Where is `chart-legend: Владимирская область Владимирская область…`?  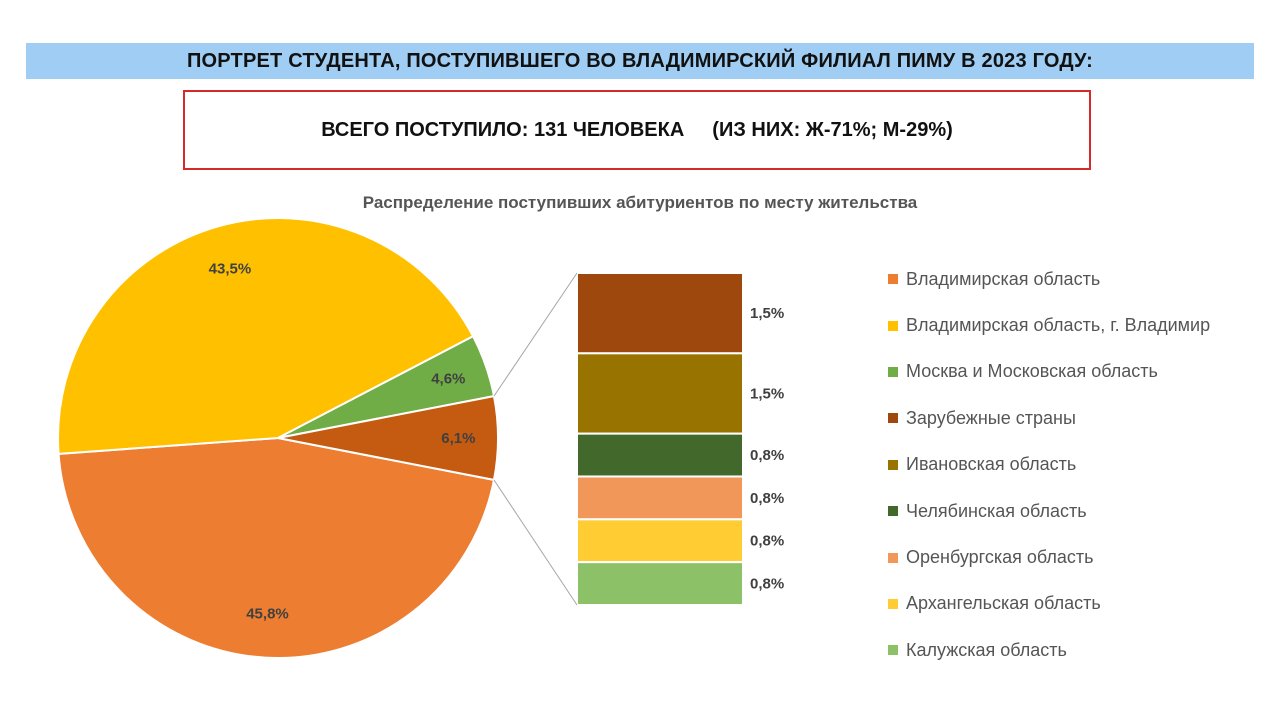 chart-legend: Владимирская область Владимирская область… is located at coordinates (1049, 465).